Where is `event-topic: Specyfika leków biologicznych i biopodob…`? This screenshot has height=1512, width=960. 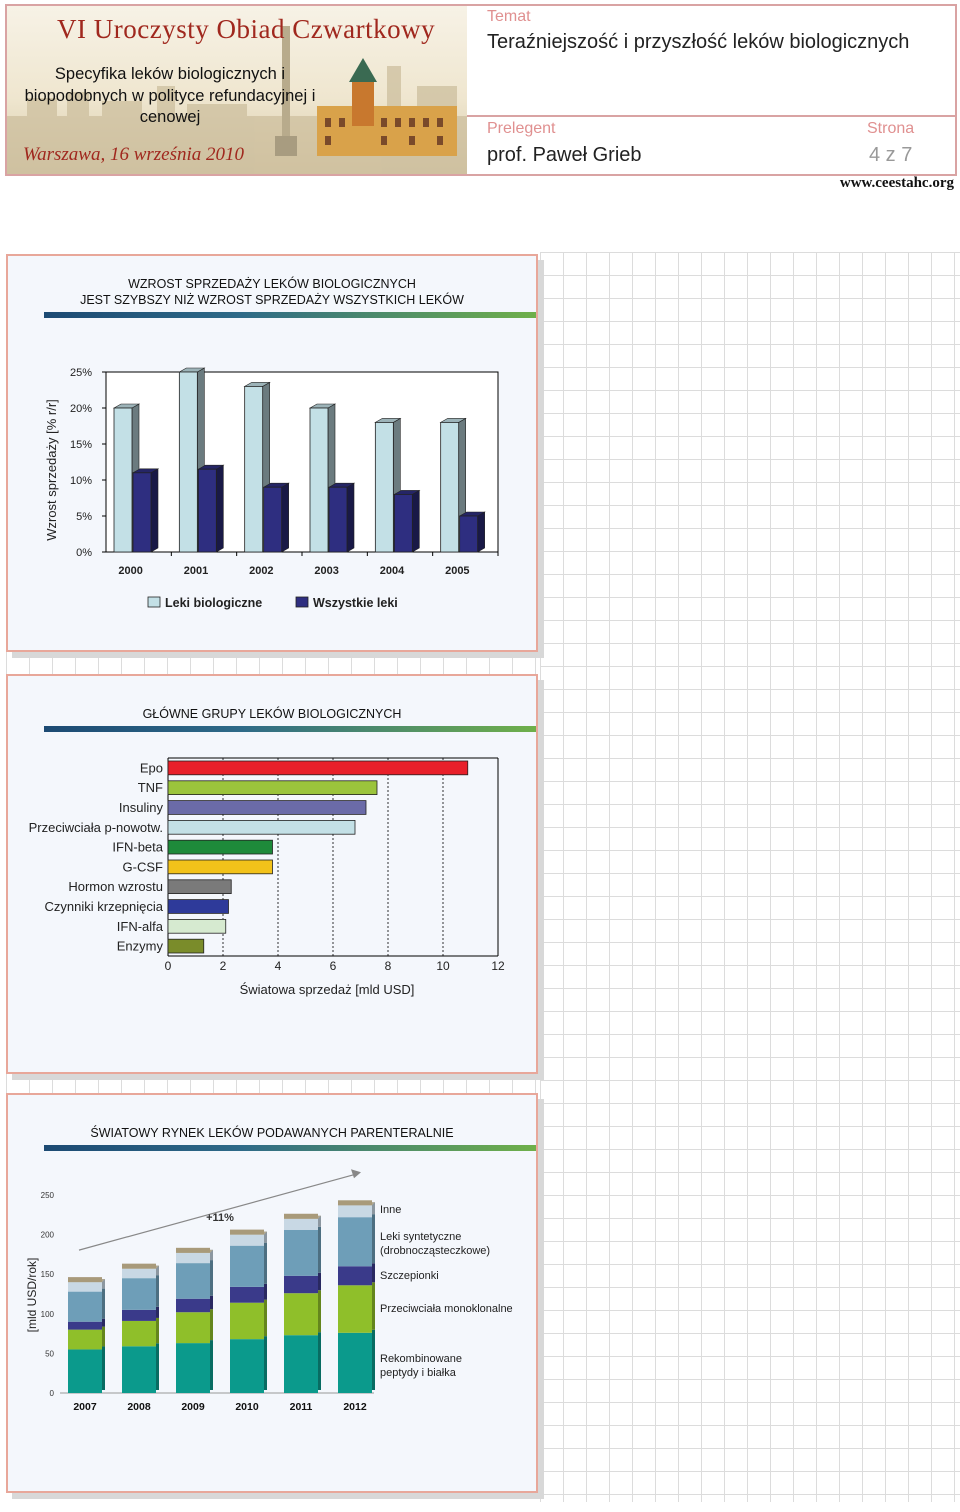
event-topic: Specyfika leków biologicznych i biopodob… is located at coordinates (170, 95).